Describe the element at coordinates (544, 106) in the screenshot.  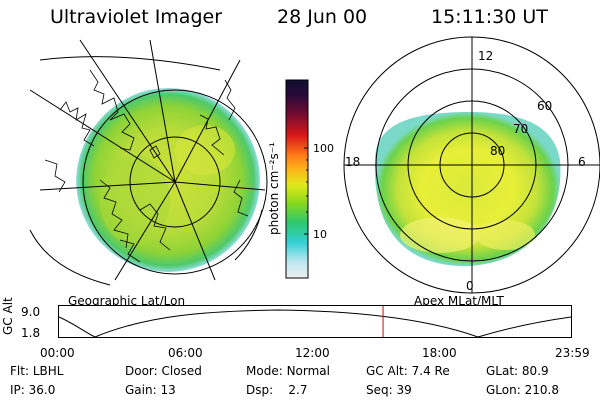
I see `lat-label-60: 60` at that location.